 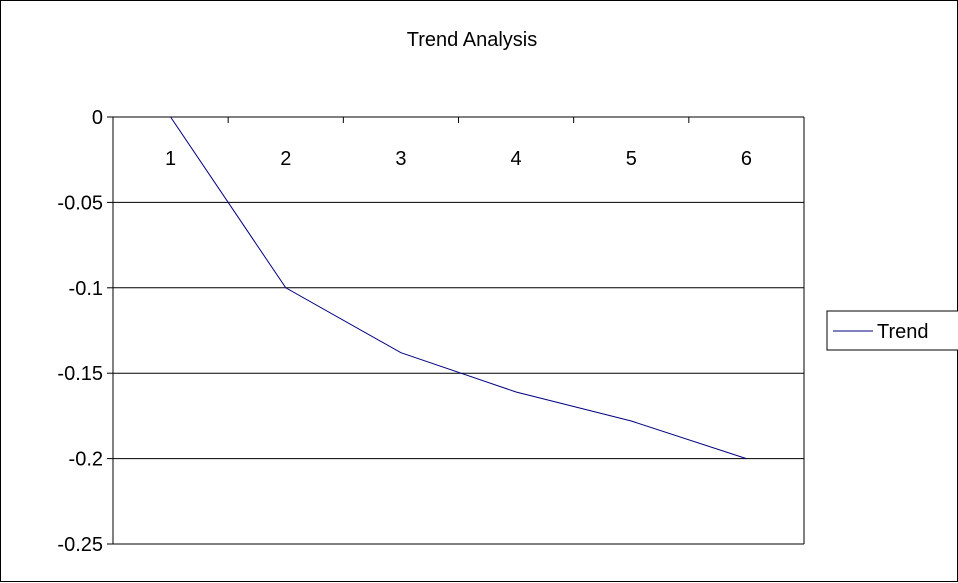 What do you see at coordinates (80, 203) in the screenshot?
I see `y-tick-label-1: -0.05` at bounding box center [80, 203].